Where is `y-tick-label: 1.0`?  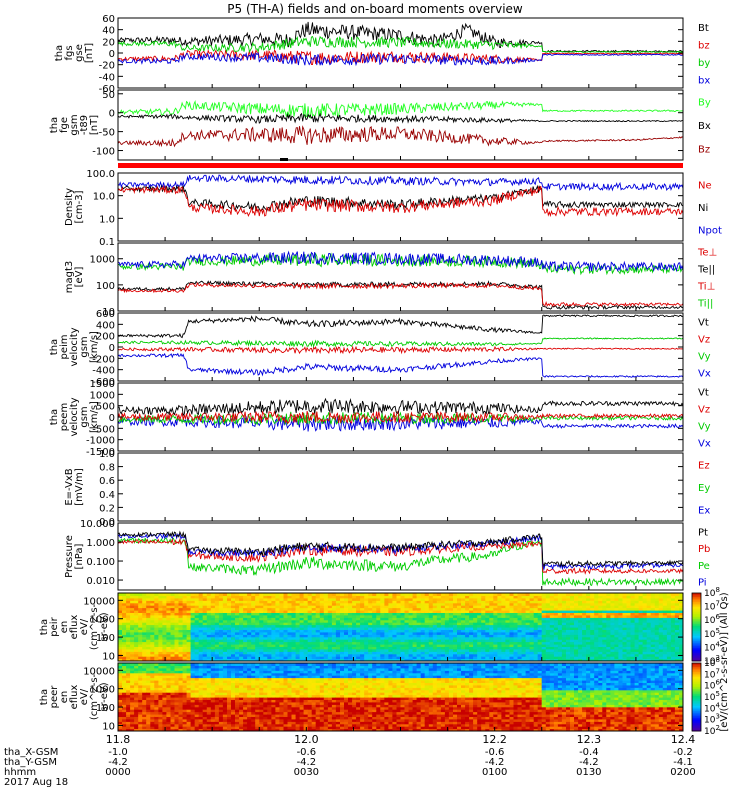
y-tick-label: 1.0 is located at coordinates (107, 219).